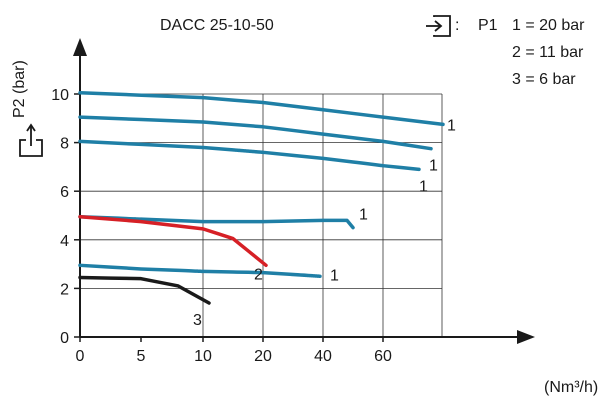 Image resolution: width=609 pixels, height=400 pixels. Describe the element at coordinates (263, 356) in the screenshot. I see `x-tick-label: 20` at that location.